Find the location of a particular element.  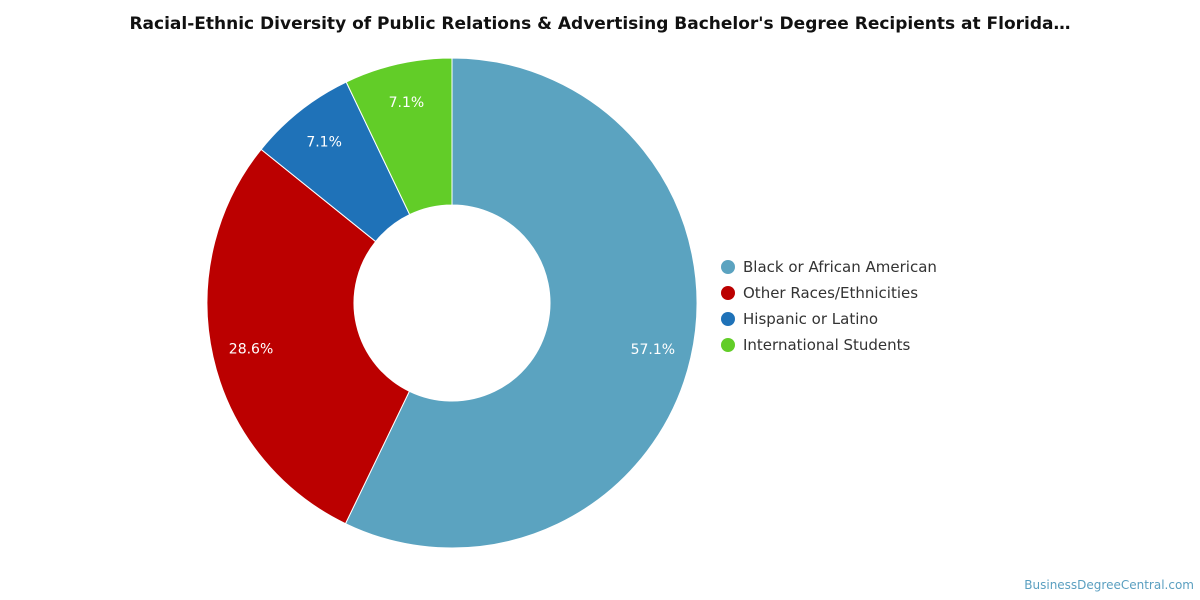

legend-item: Hispanic or Latino is located at coordinates (829, 319).